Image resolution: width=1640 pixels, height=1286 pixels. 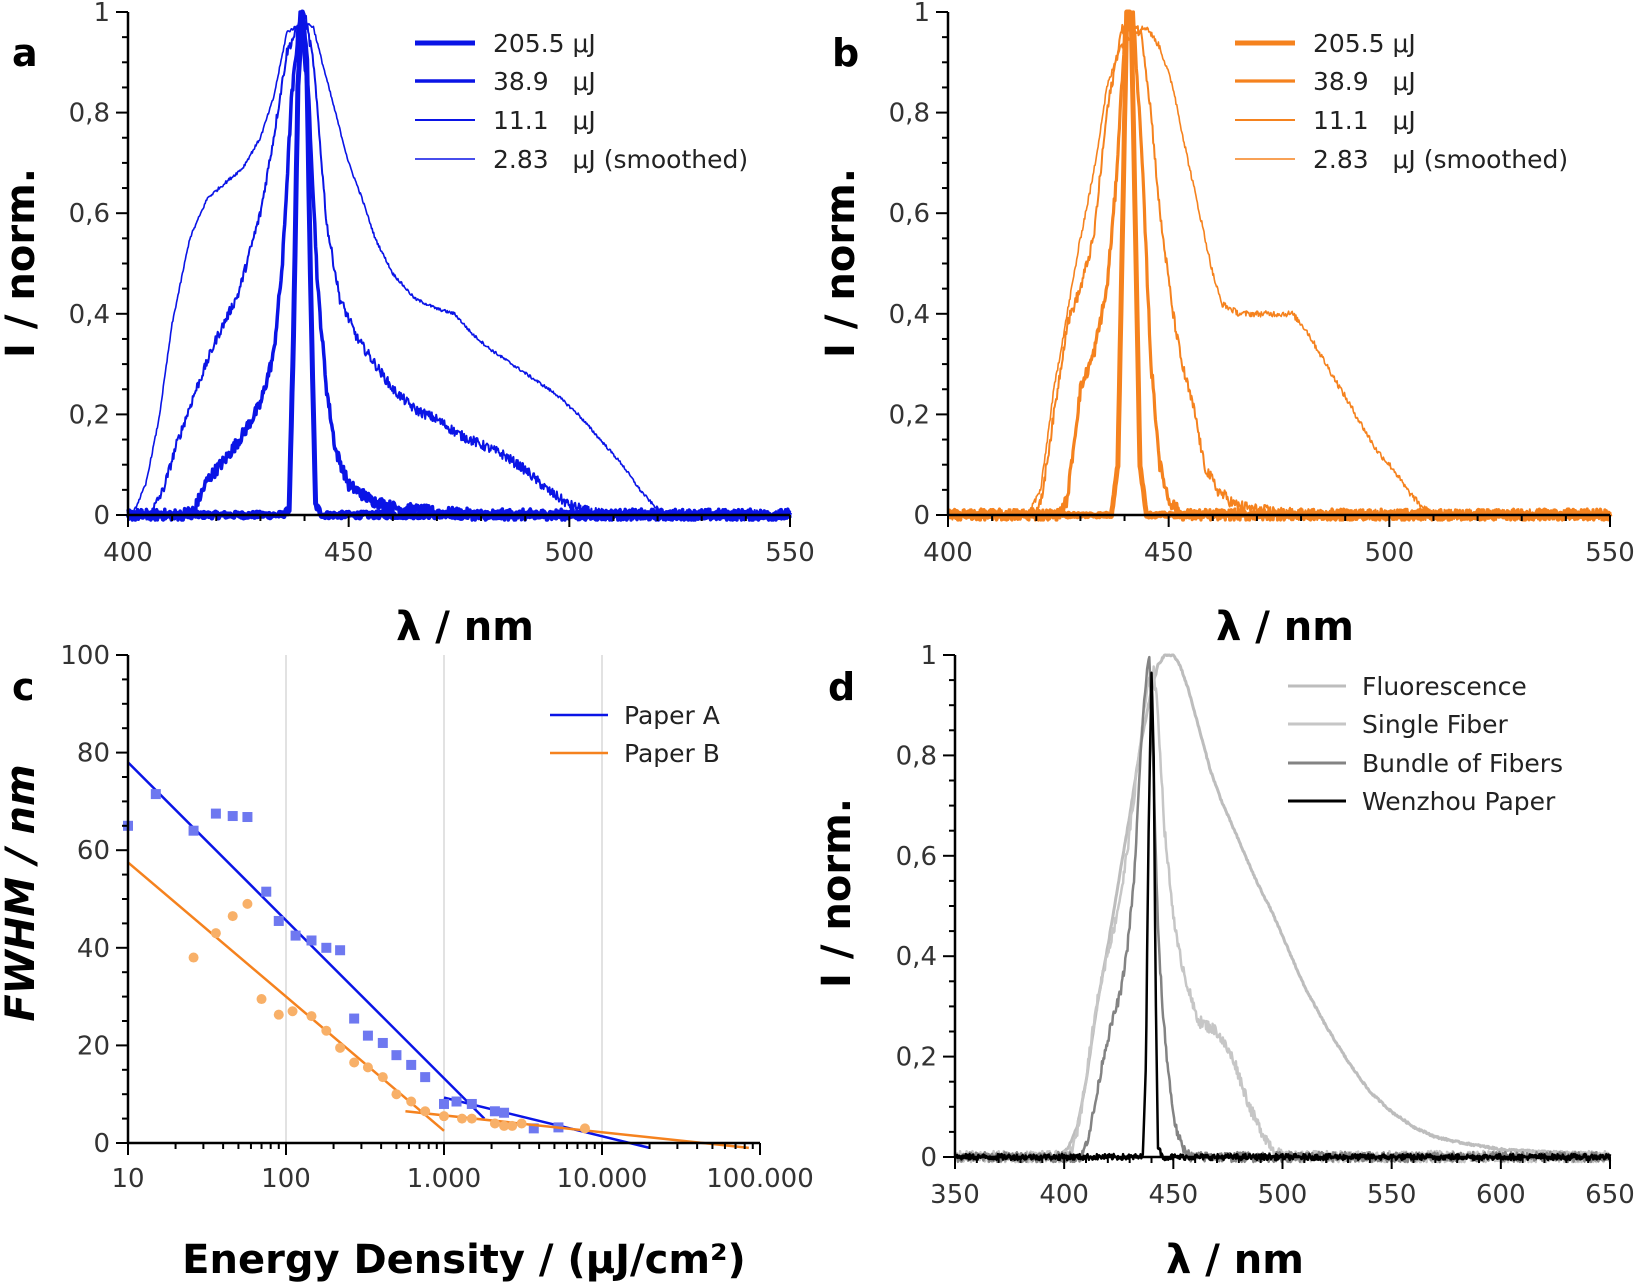 I want to click on x-tick-label: 350, so click(x=955, y=1195).